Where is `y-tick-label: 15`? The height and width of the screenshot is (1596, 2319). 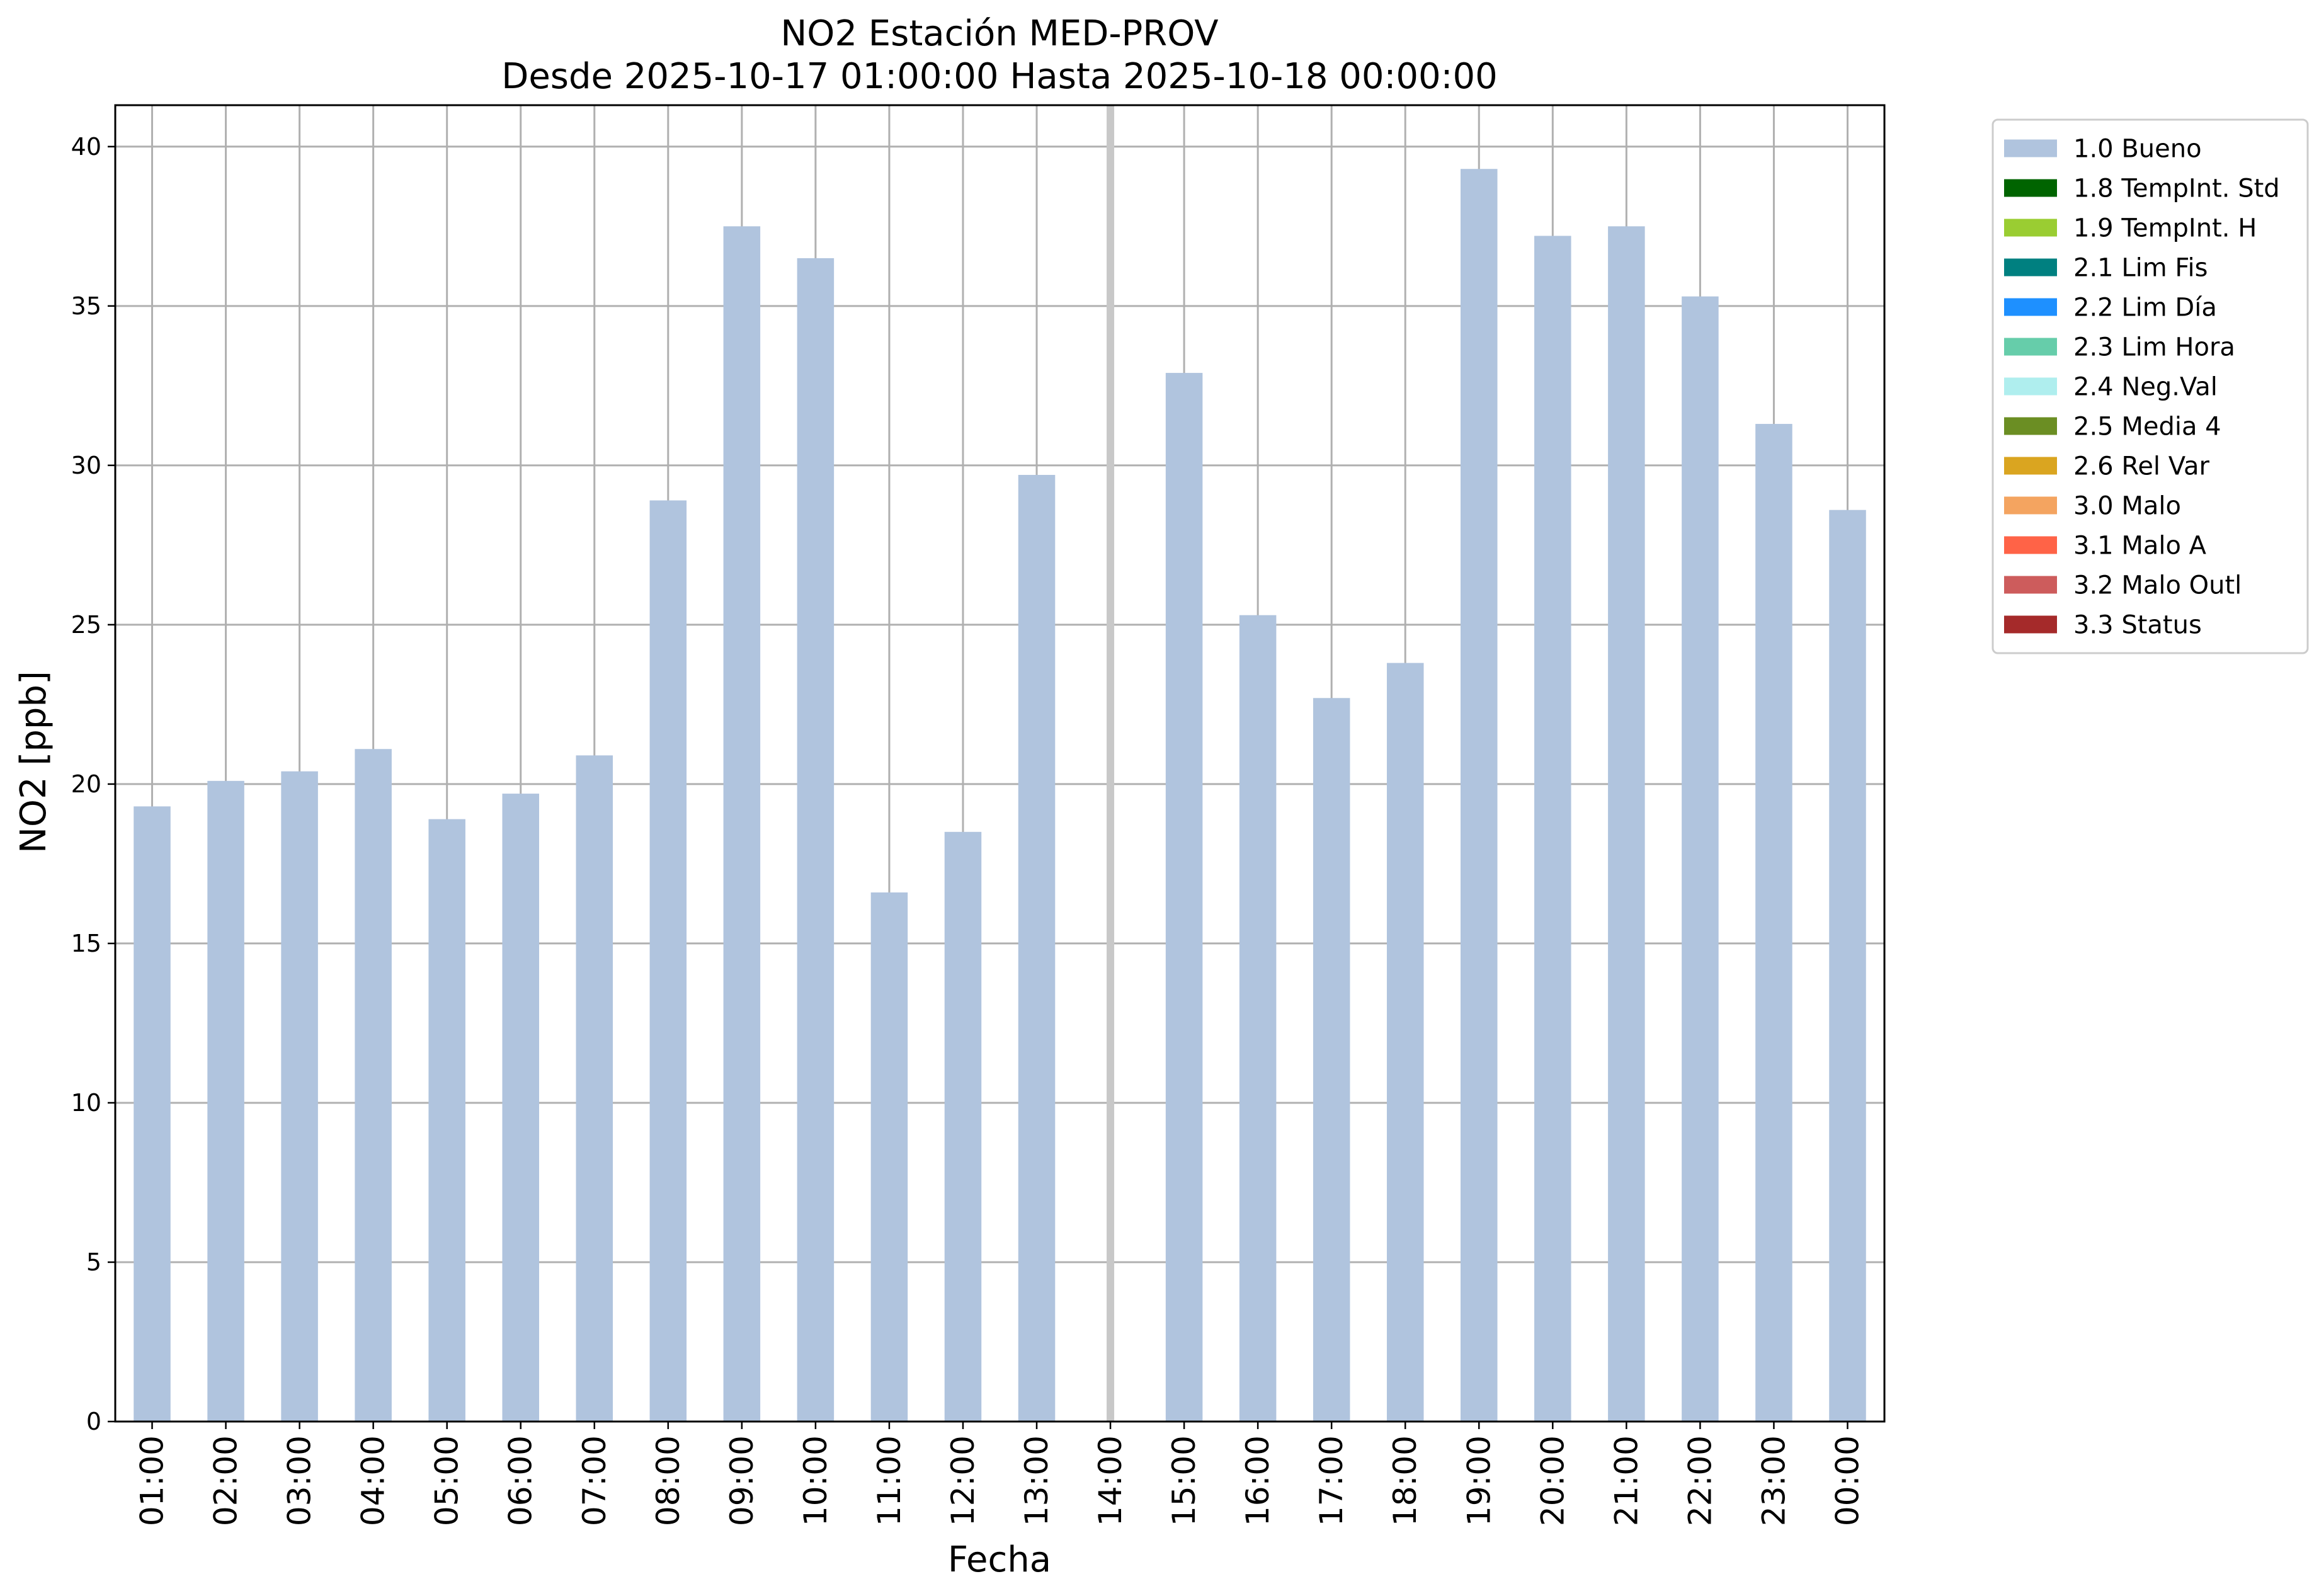
y-tick-label: 15 is located at coordinates (86, 943).